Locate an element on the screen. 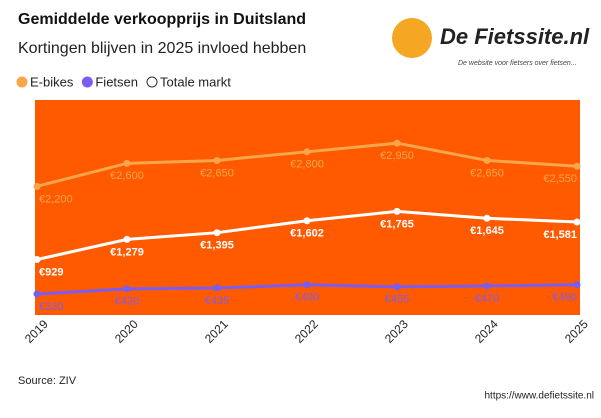  data-label: €1,279 is located at coordinates (127, 252).